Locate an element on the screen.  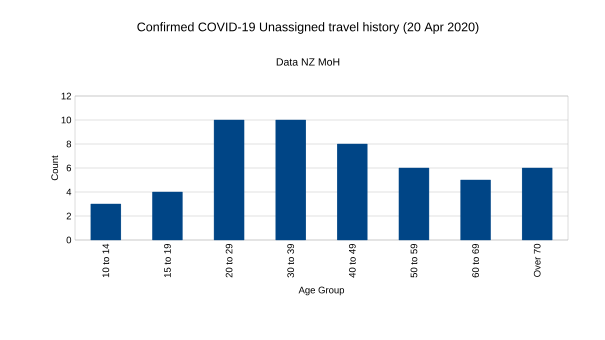
x-tick-label: 50 to 59 is located at coordinates (414, 261).